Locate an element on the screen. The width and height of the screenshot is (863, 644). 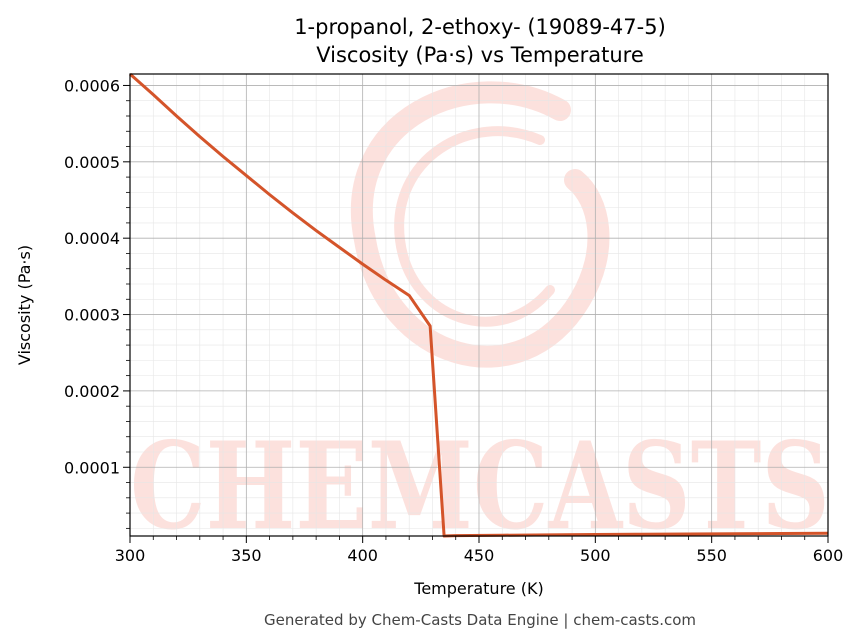
y-tick-label: 0.0006 is located at coordinates (92, 85).